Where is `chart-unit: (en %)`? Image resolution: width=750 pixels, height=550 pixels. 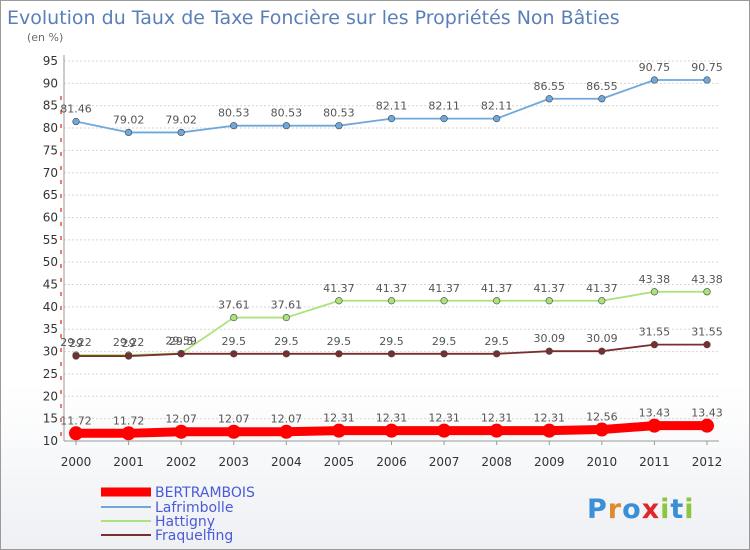
chart-unit: (en %) is located at coordinates (45, 37).